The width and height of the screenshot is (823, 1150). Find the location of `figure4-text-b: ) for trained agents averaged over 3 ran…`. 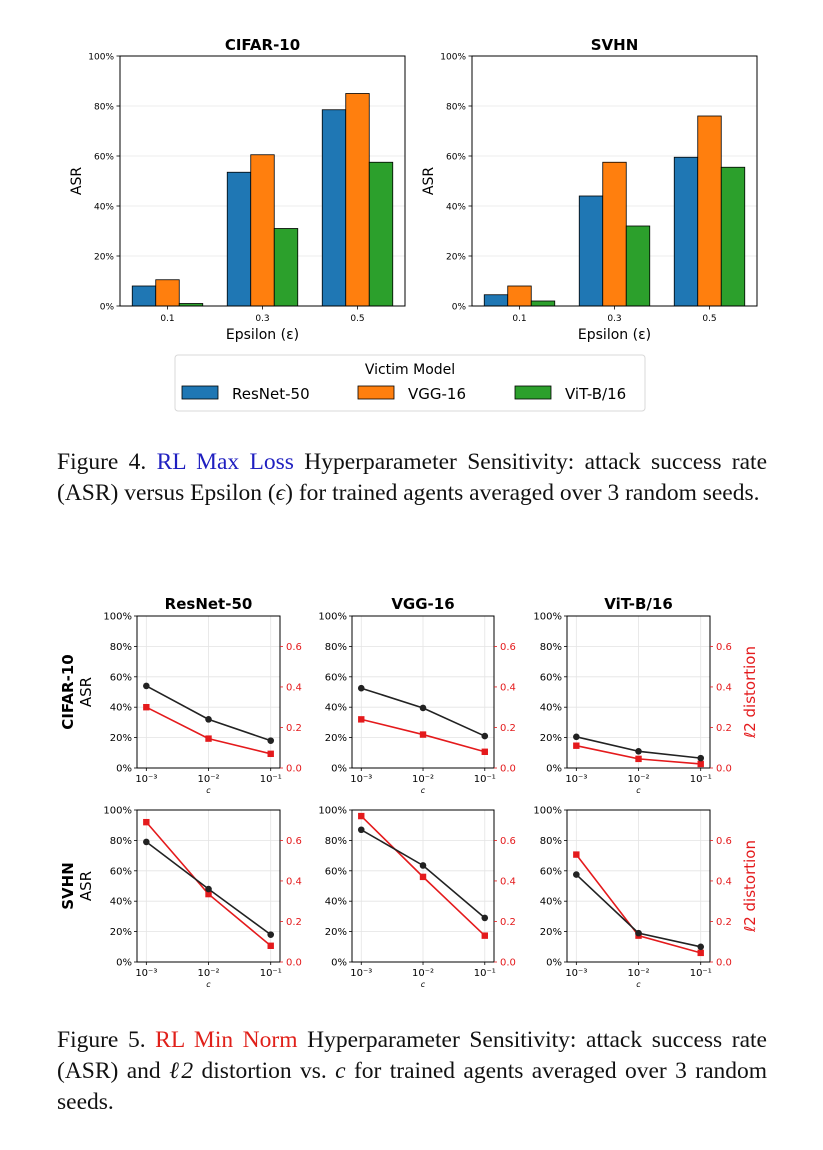

figure4-text-b: ) for trained agents averaged over 3 ran… is located at coordinates (522, 493).